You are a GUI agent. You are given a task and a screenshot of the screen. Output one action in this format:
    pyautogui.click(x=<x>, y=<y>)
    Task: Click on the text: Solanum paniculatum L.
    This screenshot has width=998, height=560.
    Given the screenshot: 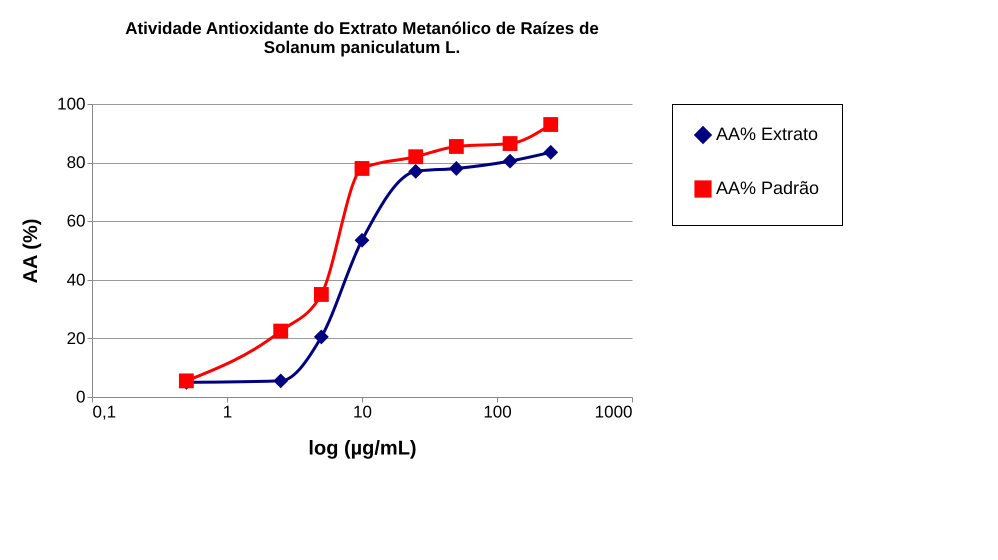 What is the action you would take?
    pyautogui.click(x=362, y=47)
    